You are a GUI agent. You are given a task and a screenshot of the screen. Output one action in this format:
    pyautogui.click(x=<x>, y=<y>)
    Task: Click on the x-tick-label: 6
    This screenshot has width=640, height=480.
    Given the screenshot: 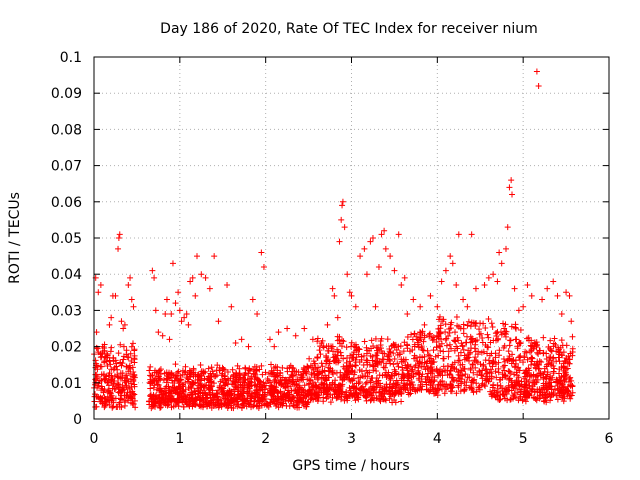 What is the action you would take?
    pyautogui.click(x=609, y=439)
    